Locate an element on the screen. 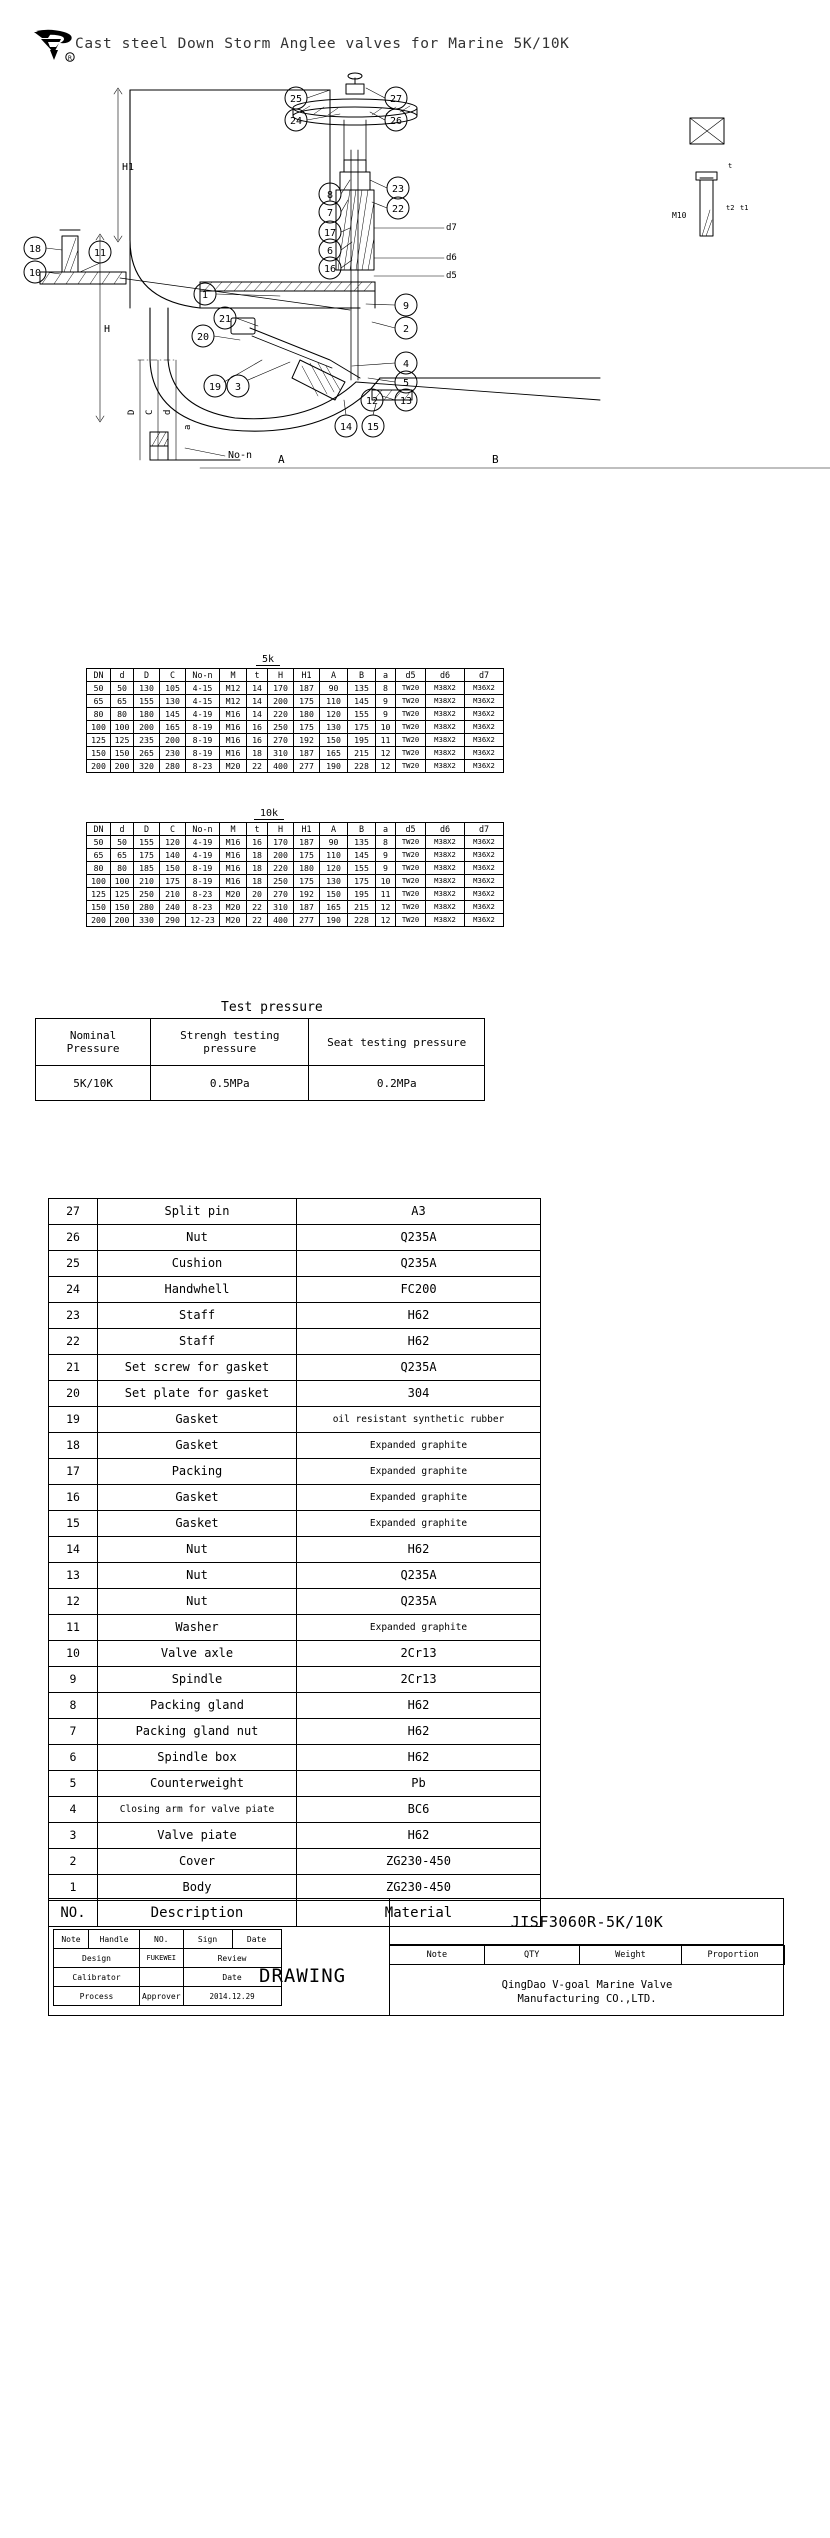  spec-cell: 11 is located at coordinates (385, 740).